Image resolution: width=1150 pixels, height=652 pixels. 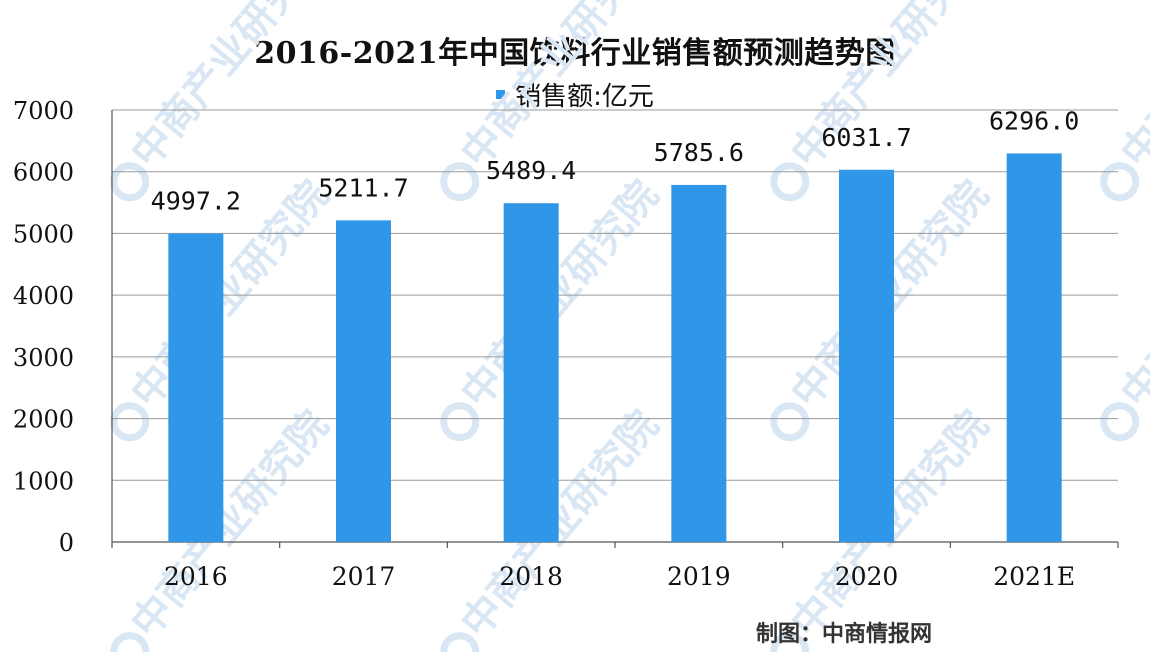 What do you see at coordinates (699, 363) in the screenshot?
I see `bar-2019` at bounding box center [699, 363].